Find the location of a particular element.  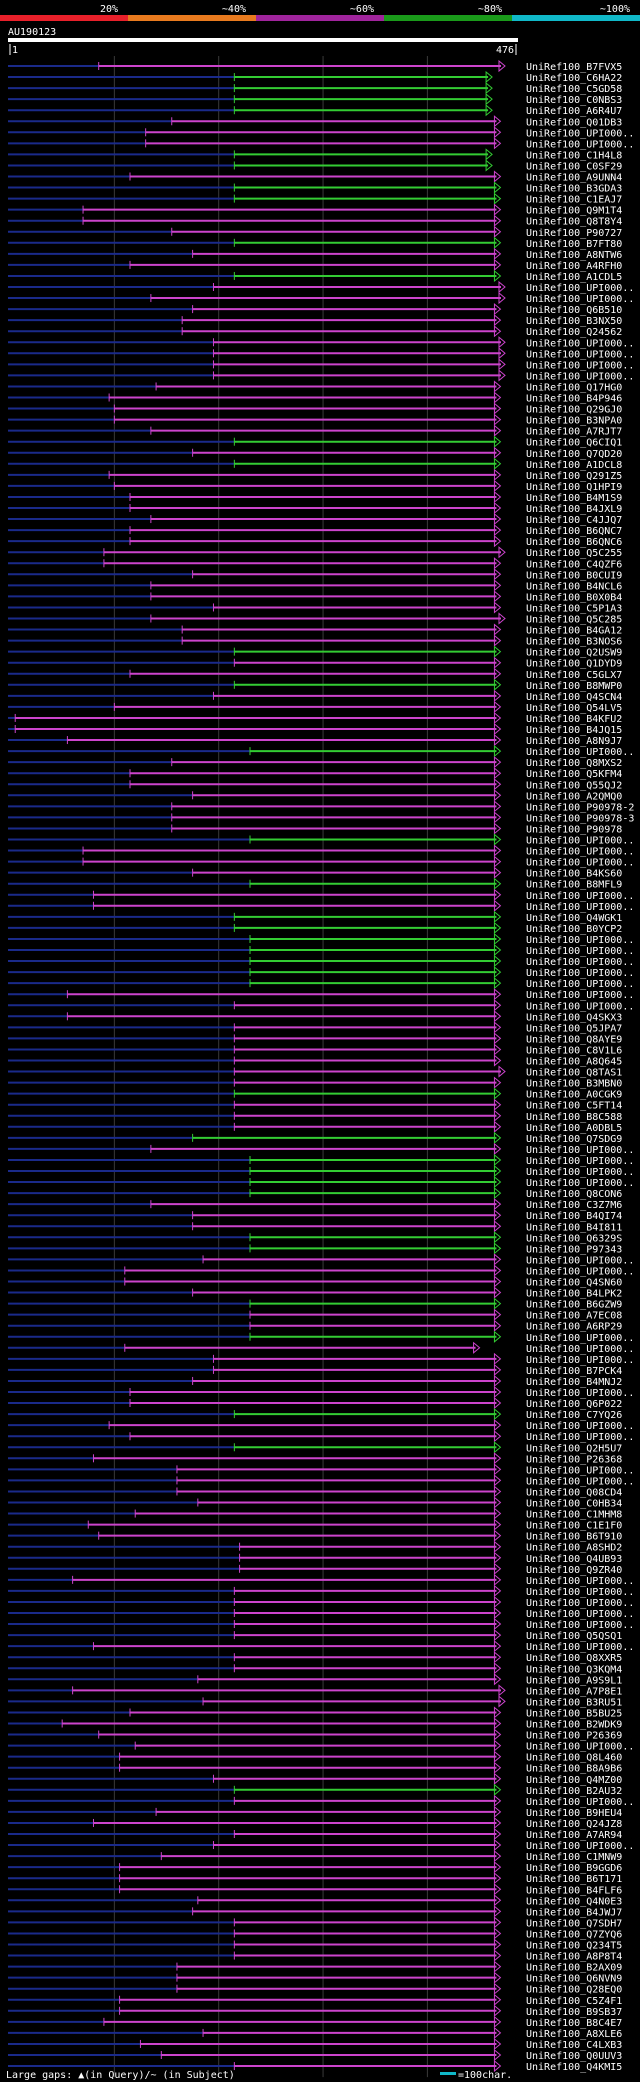

hit-row: UniRef100_Q6329S is located at coordinates (315, 1237).